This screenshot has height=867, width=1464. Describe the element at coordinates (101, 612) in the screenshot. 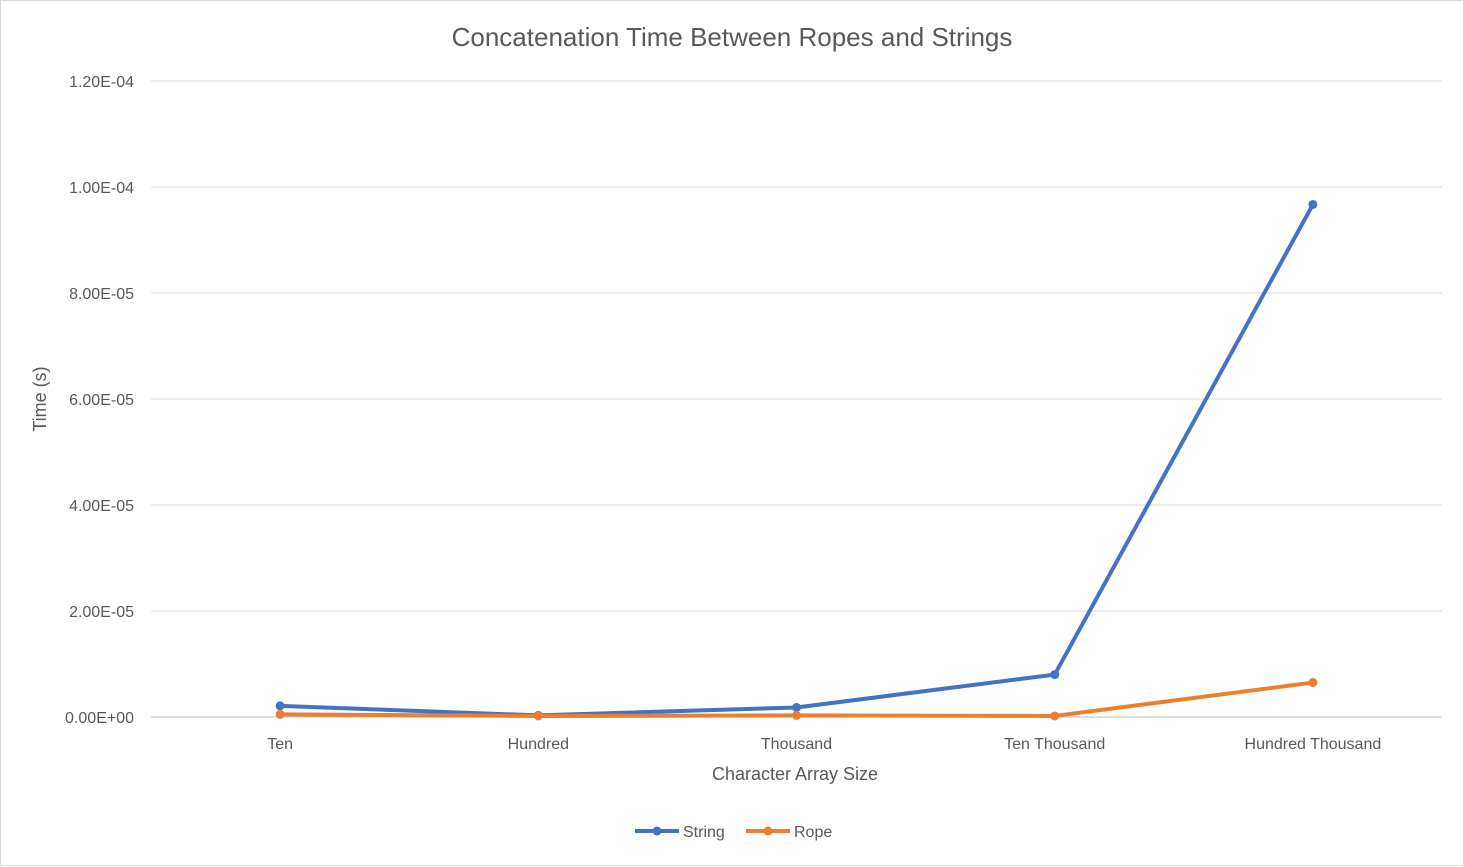

I see `y-tick-label: 2.00E-05` at that location.